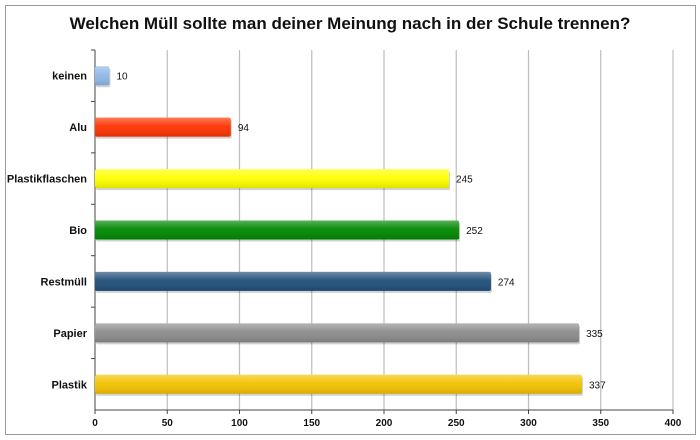 This screenshot has height=440, width=700. I want to click on category-label: Papier, so click(70, 334).